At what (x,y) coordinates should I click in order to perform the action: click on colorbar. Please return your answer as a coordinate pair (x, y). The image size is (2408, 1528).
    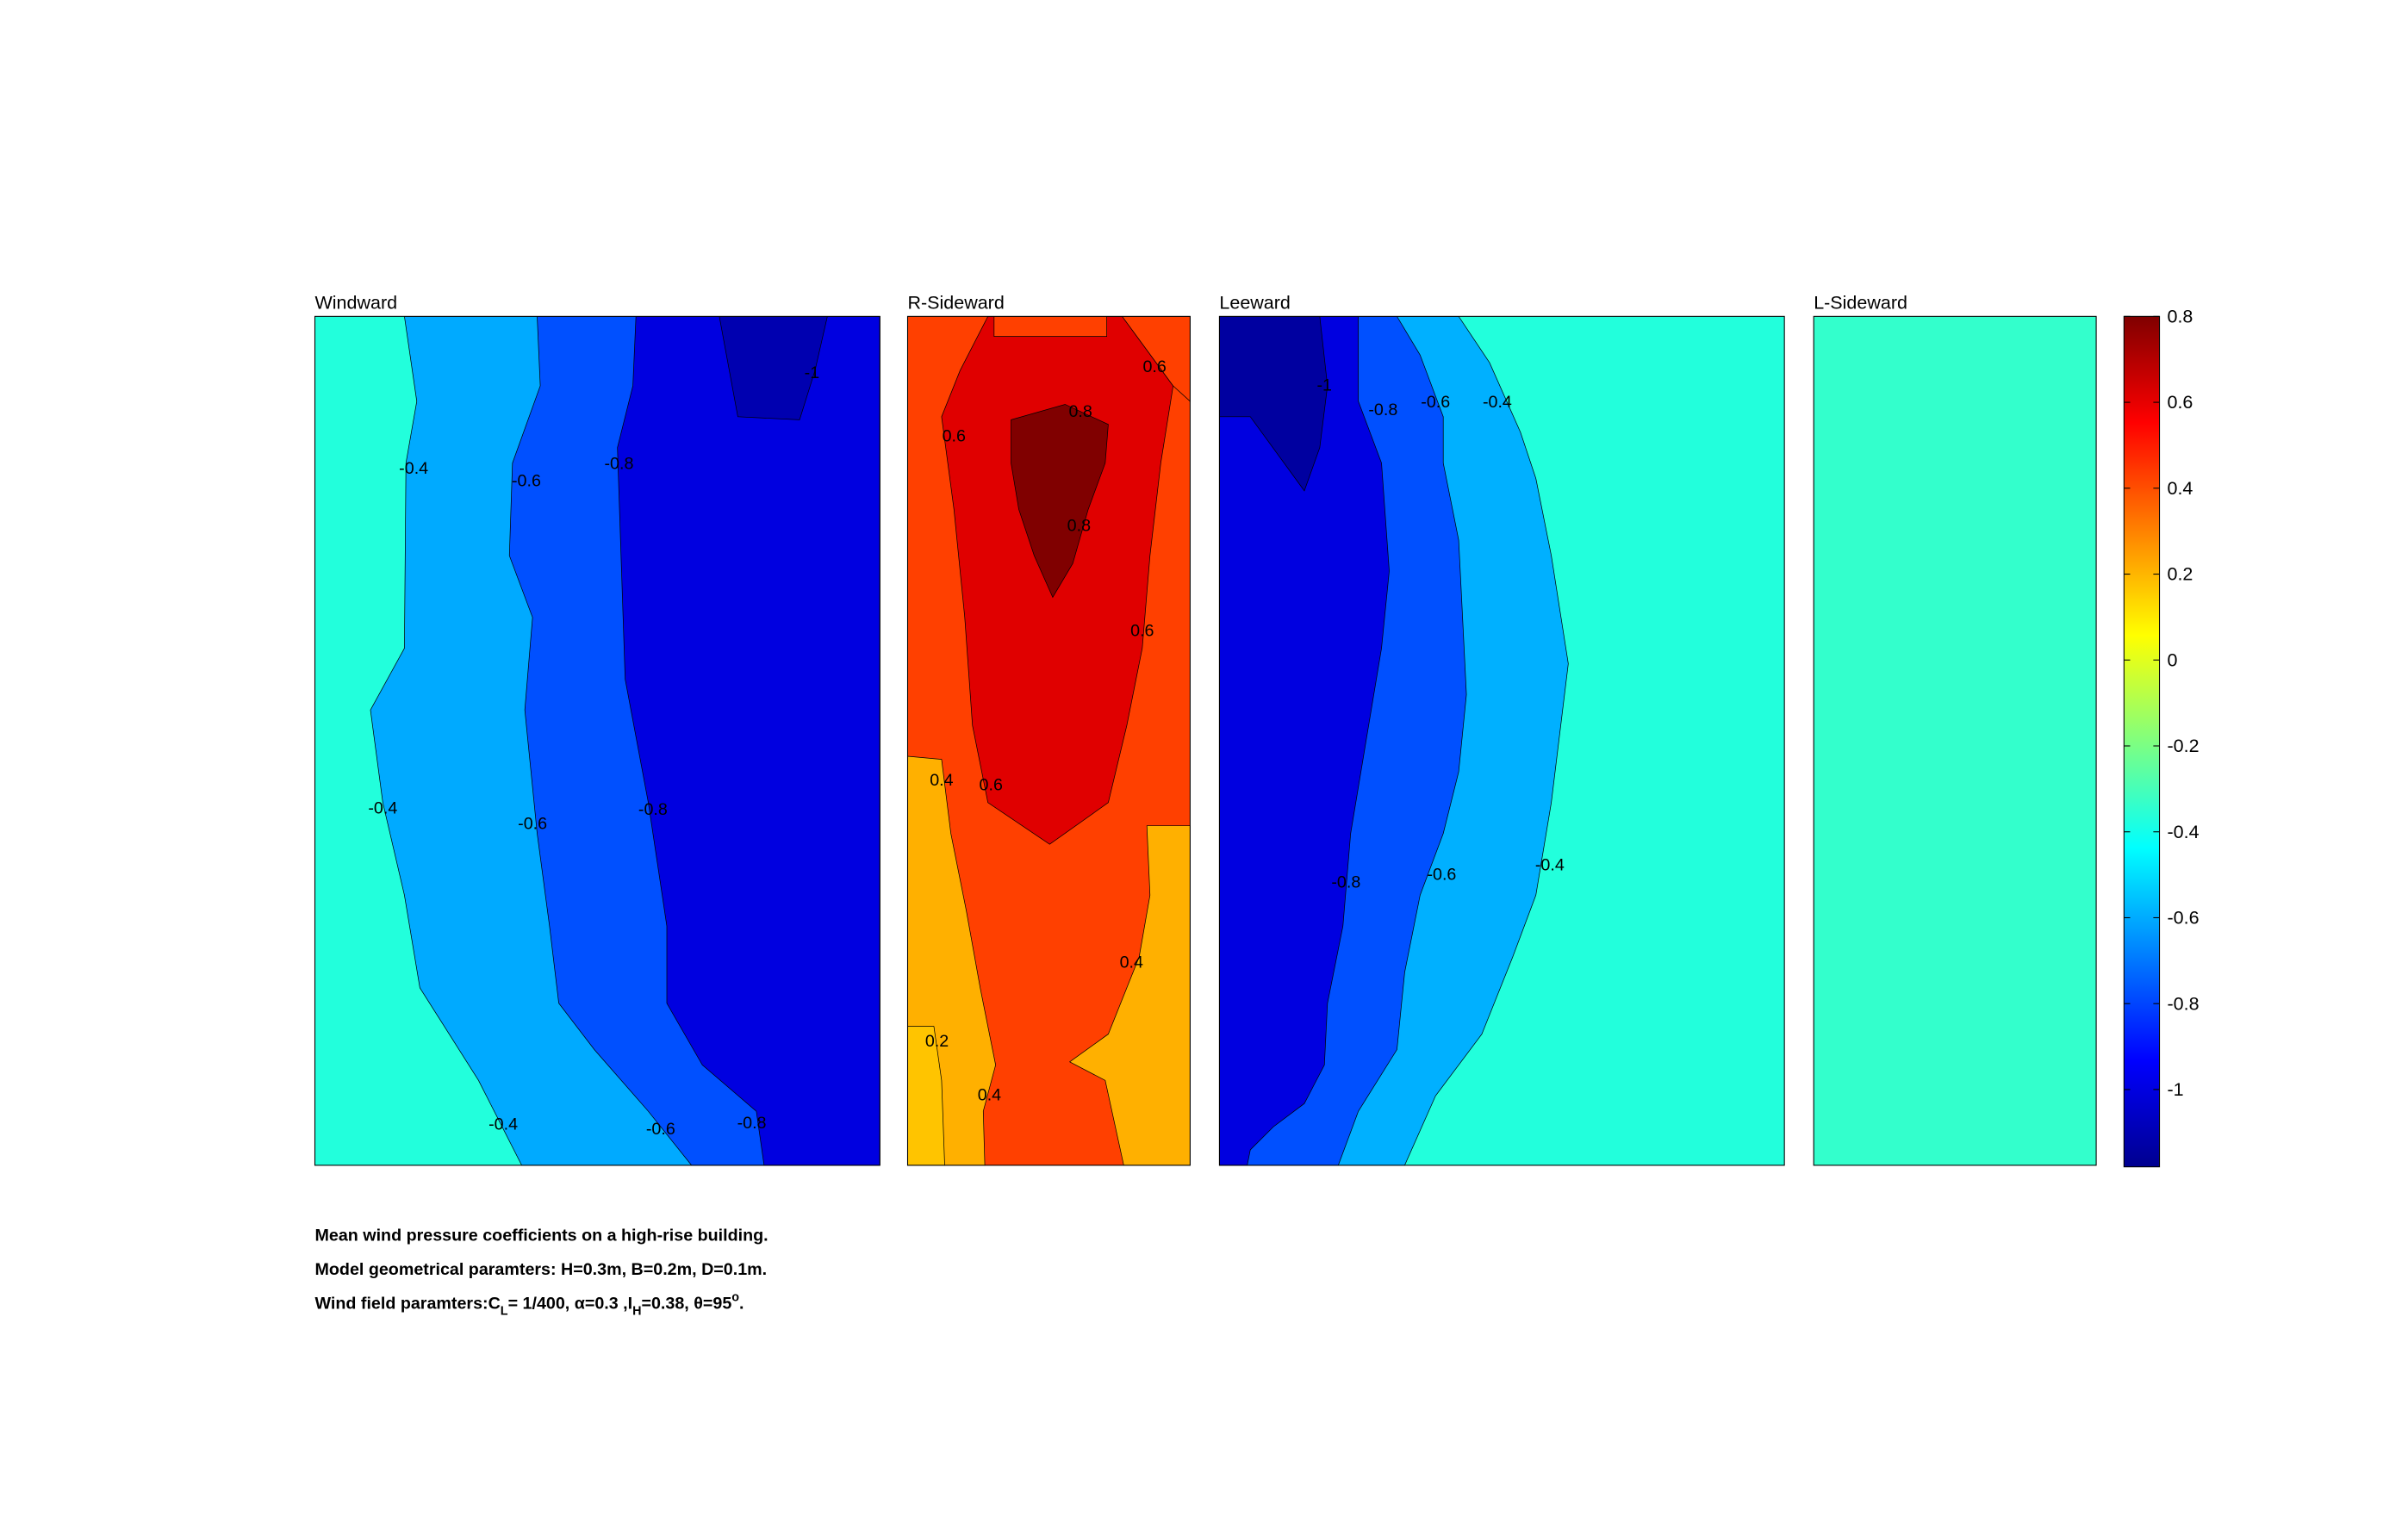
    Looking at the image, I should click on (2142, 741).